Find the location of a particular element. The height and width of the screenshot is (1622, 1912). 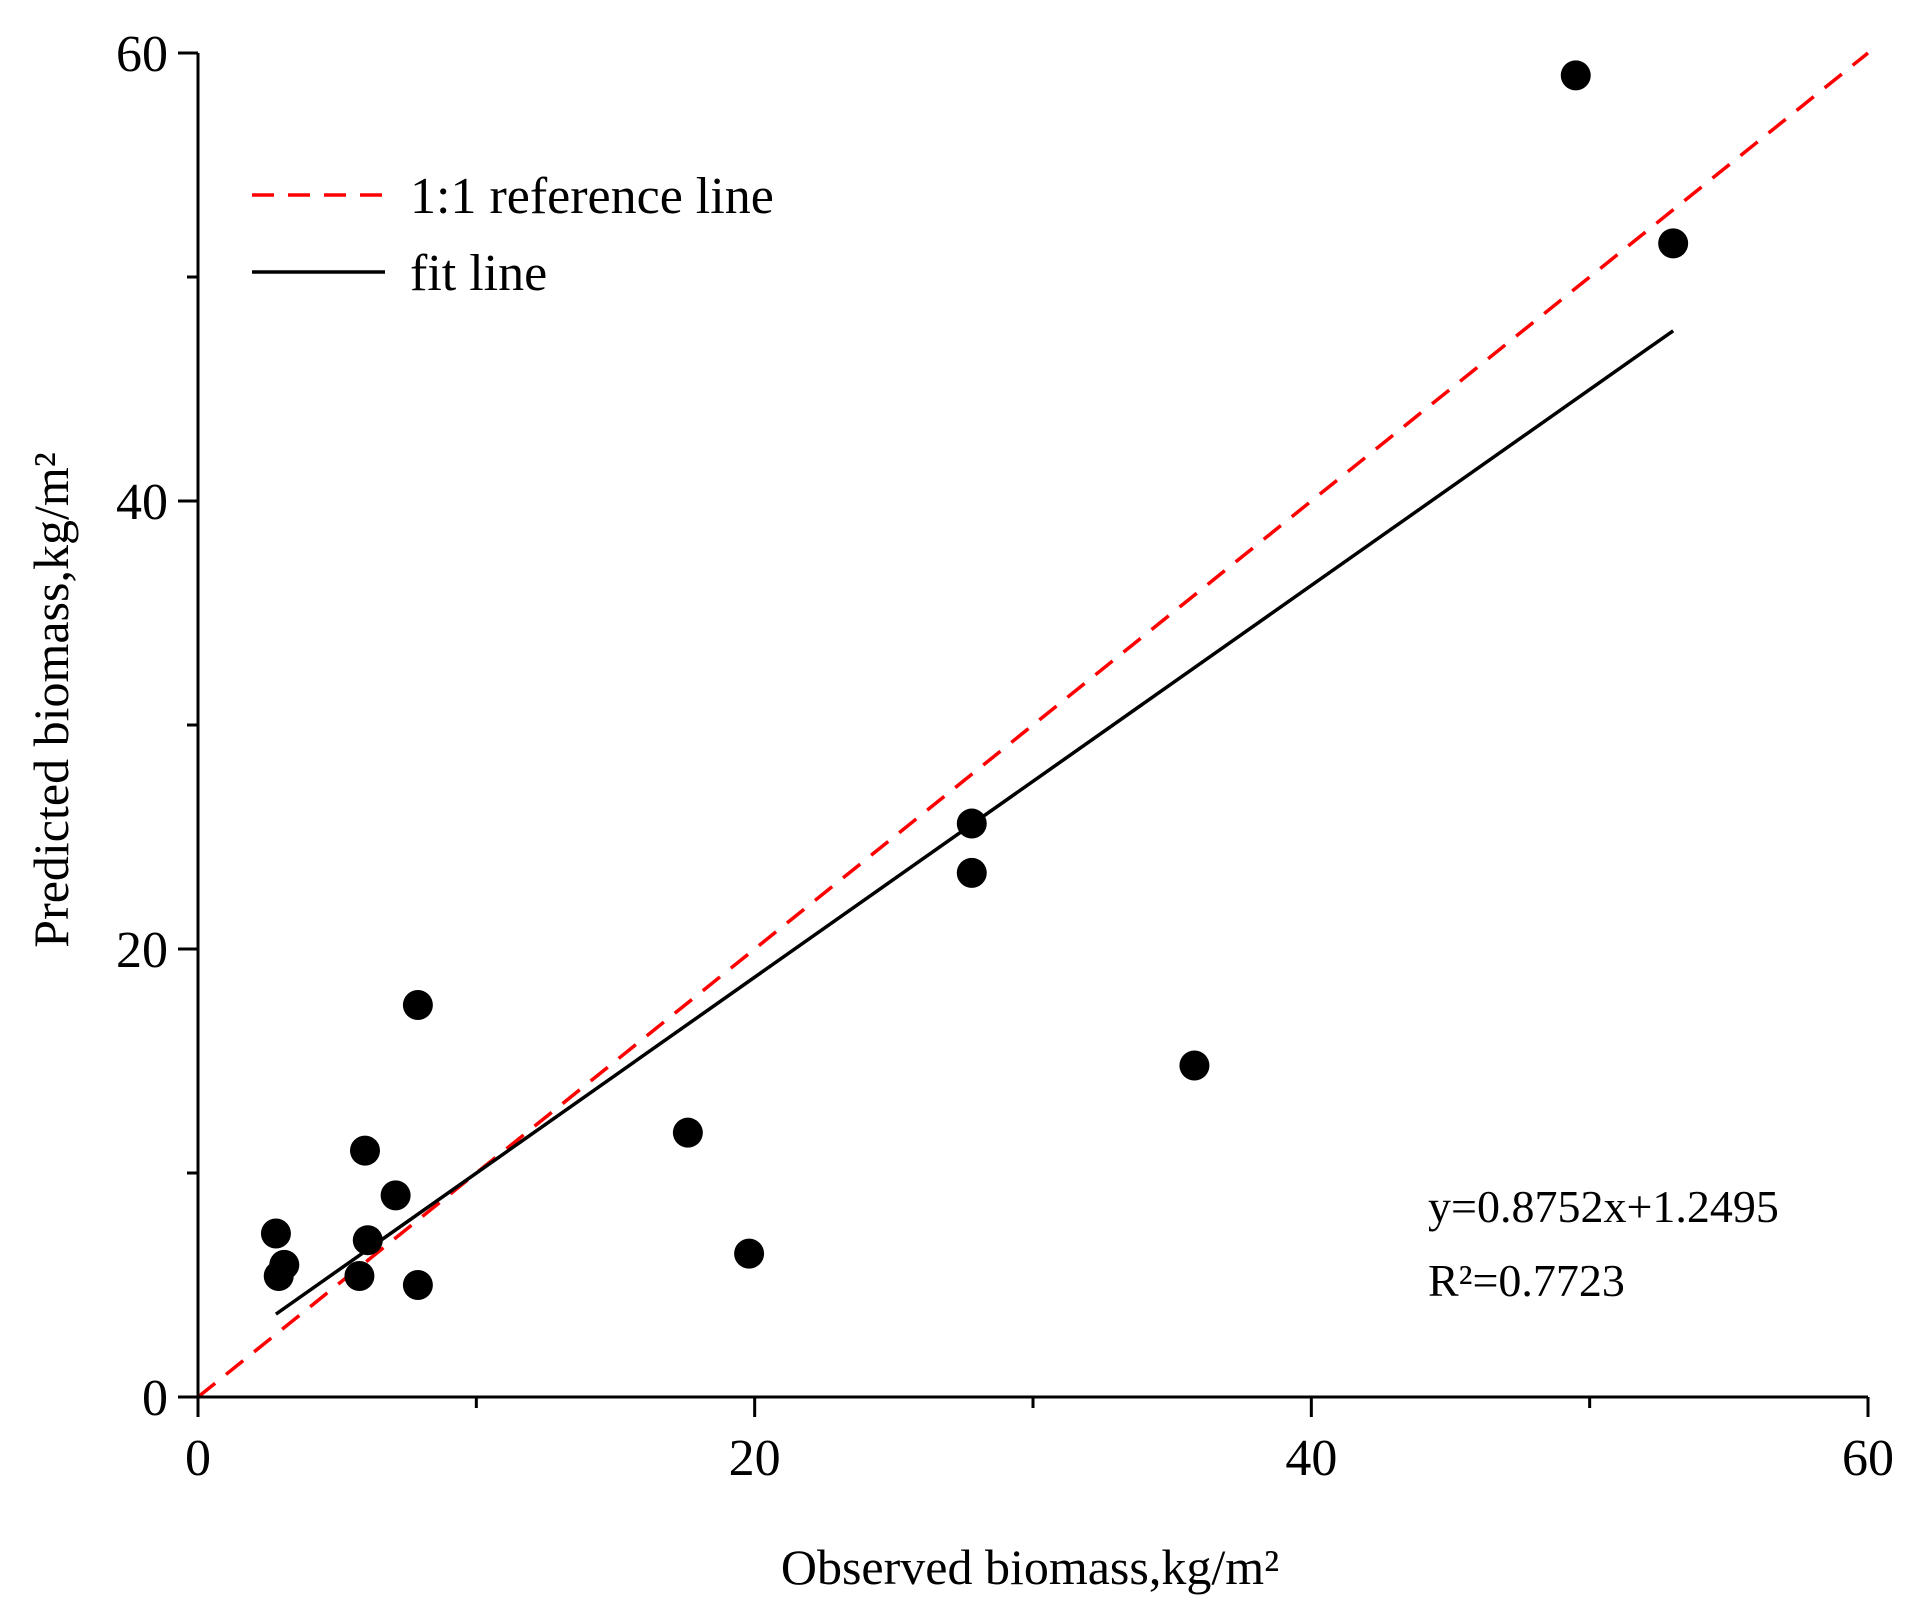

regression-annotation: y=0.8752x+1.2495 R²=0.7723 is located at coordinates (1603, 1243).